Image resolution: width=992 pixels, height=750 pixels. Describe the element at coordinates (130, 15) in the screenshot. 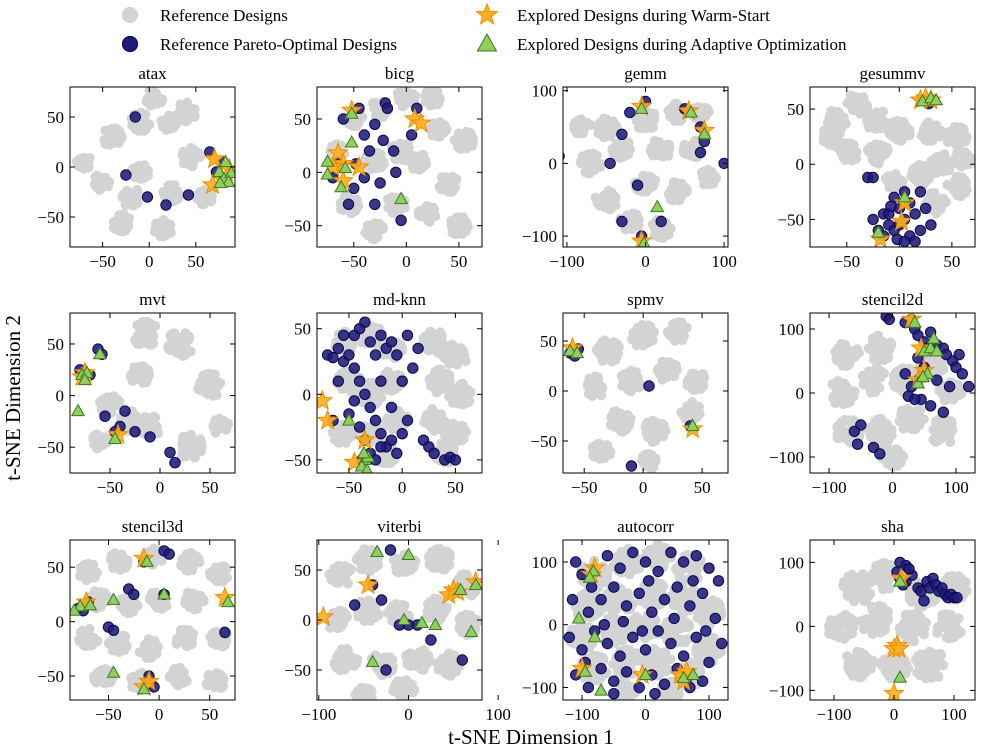

I see `legend-reference-marker` at that location.